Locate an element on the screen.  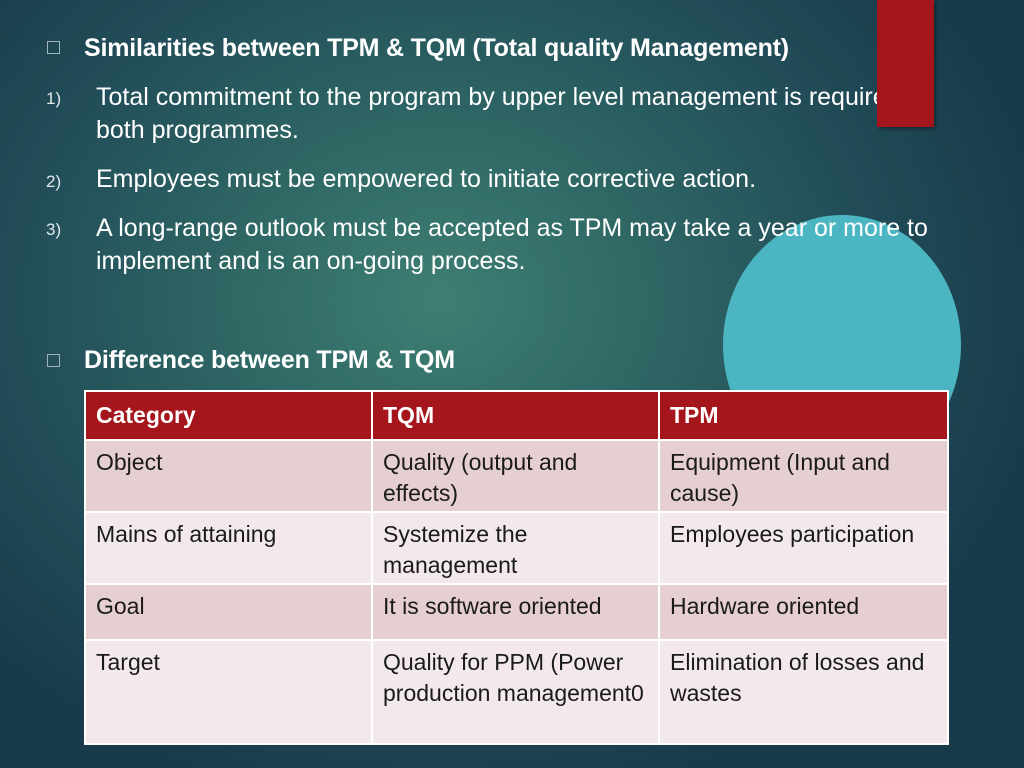
table-cell: Object is located at coordinates (228, 476).